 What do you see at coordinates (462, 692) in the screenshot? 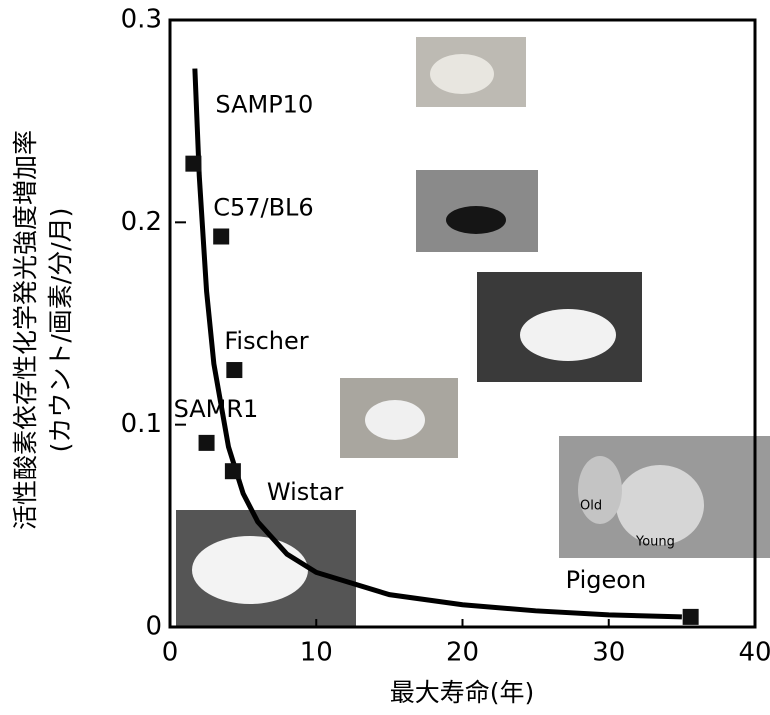
I see `x-axis-label: 最大寿命(年)` at bounding box center [462, 692].